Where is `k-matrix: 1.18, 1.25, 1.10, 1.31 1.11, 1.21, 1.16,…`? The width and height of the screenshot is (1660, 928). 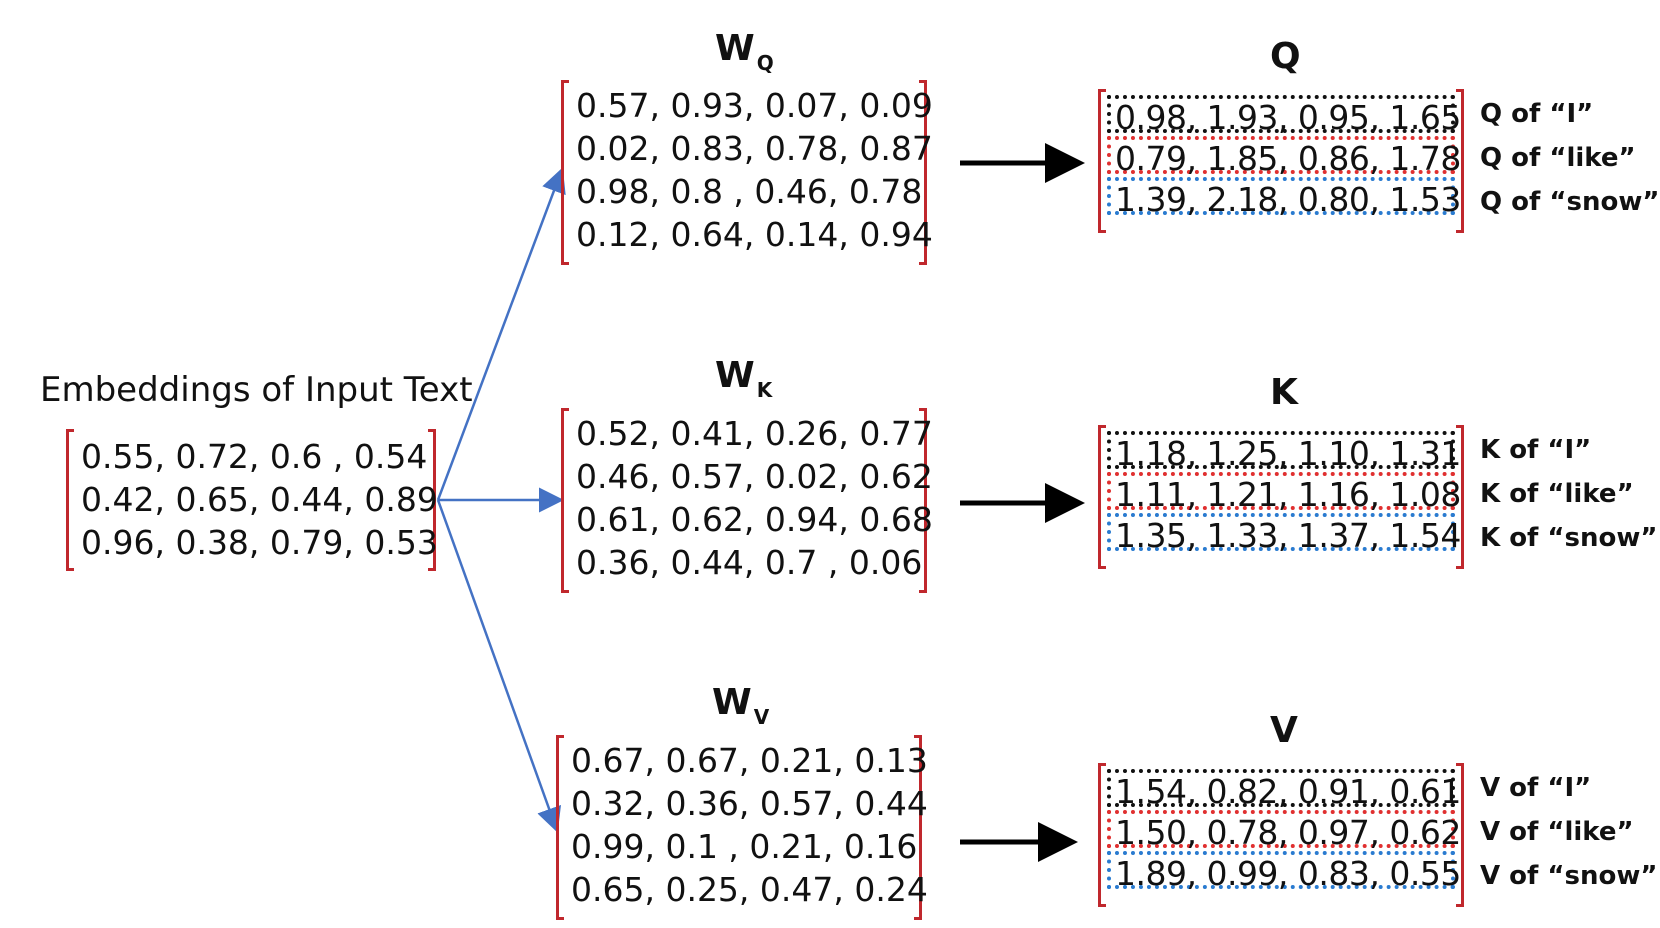
k-matrix: 1.18, 1.25, 1.10, 1.31 1.11, 1.21, 1.16,… is located at coordinates (1281, 497).